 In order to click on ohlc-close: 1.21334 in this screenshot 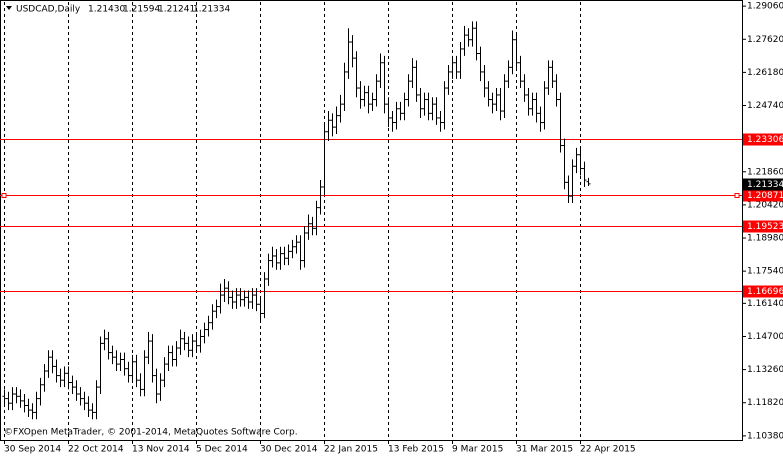, I will do `click(211, 10)`.